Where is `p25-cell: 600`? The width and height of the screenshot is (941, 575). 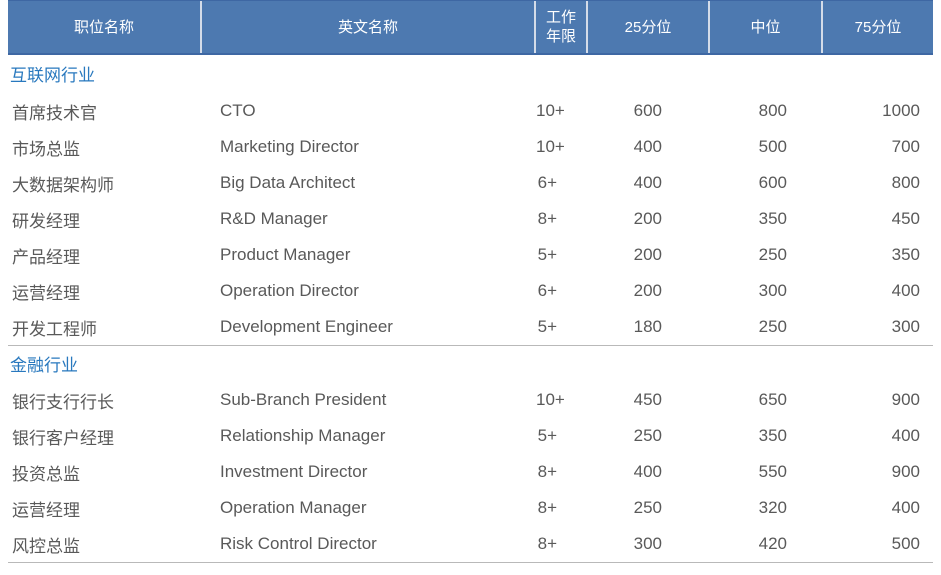 p25-cell: 600 is located at coordinates (647, 110).